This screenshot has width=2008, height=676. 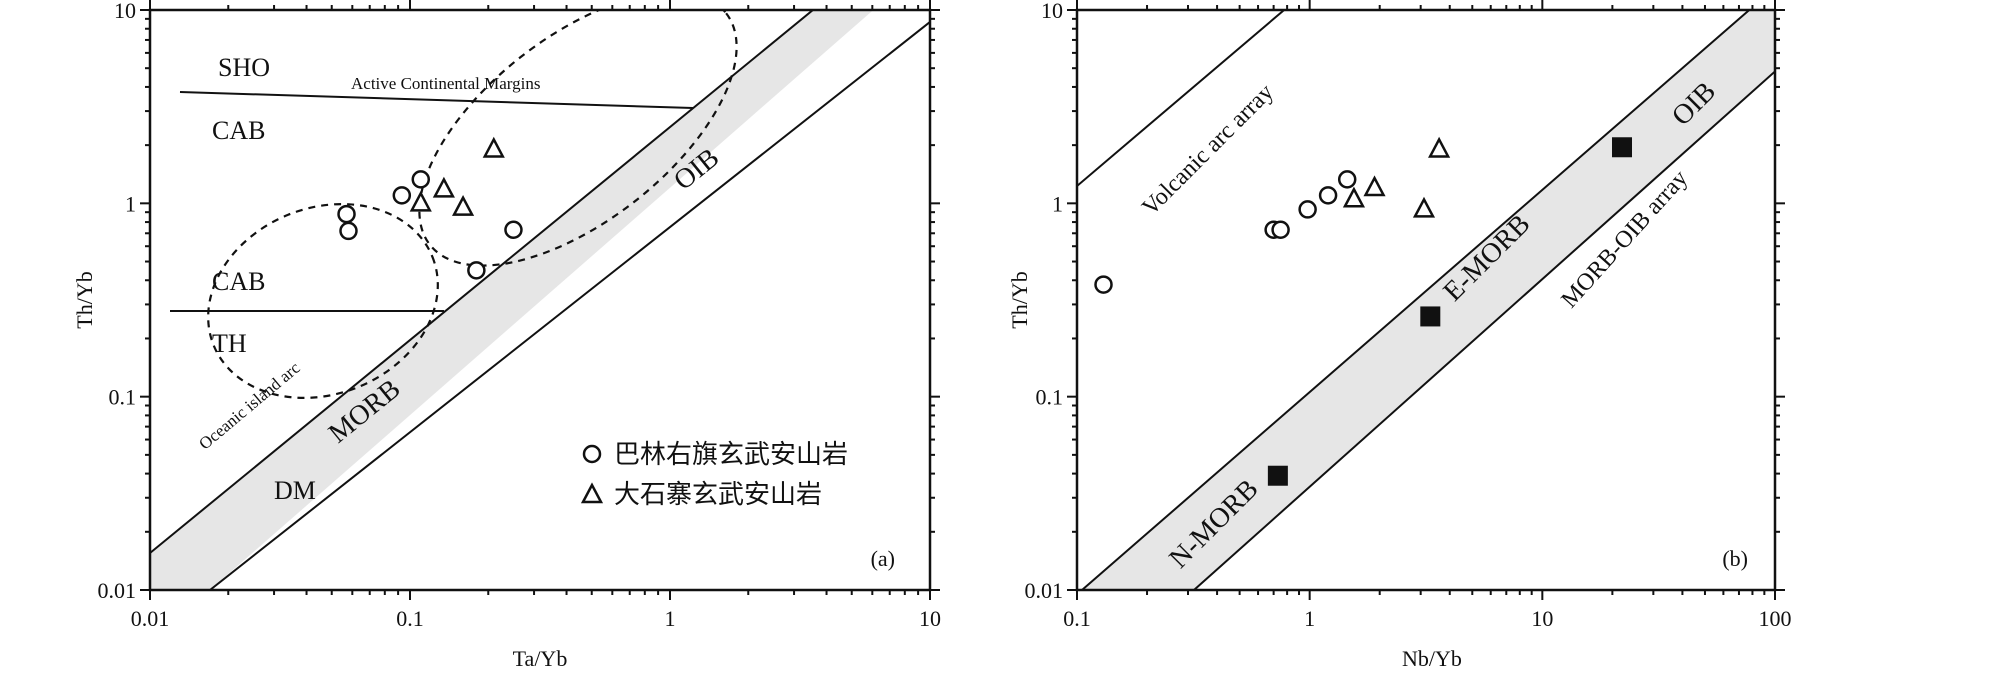 I want to click on panel-b-data-points, so click(x=1363, y=311).